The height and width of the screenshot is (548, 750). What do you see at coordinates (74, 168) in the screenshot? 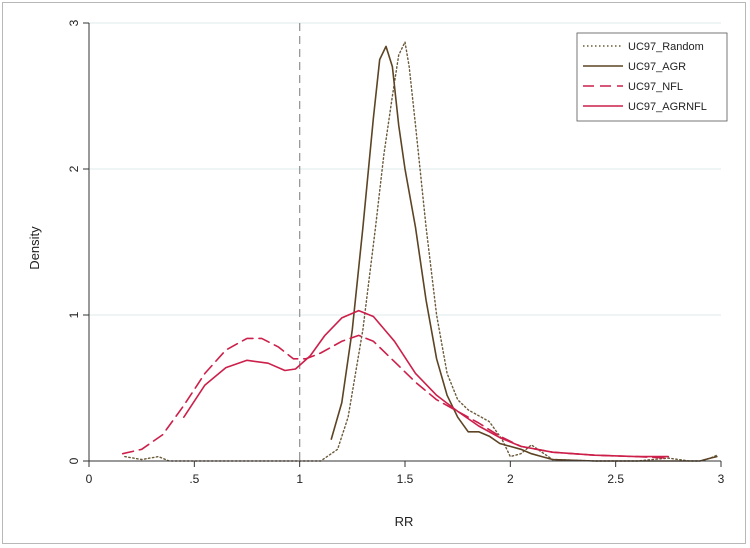
I see `y-tick-label-2: 2` at bounding box center [74, 168].